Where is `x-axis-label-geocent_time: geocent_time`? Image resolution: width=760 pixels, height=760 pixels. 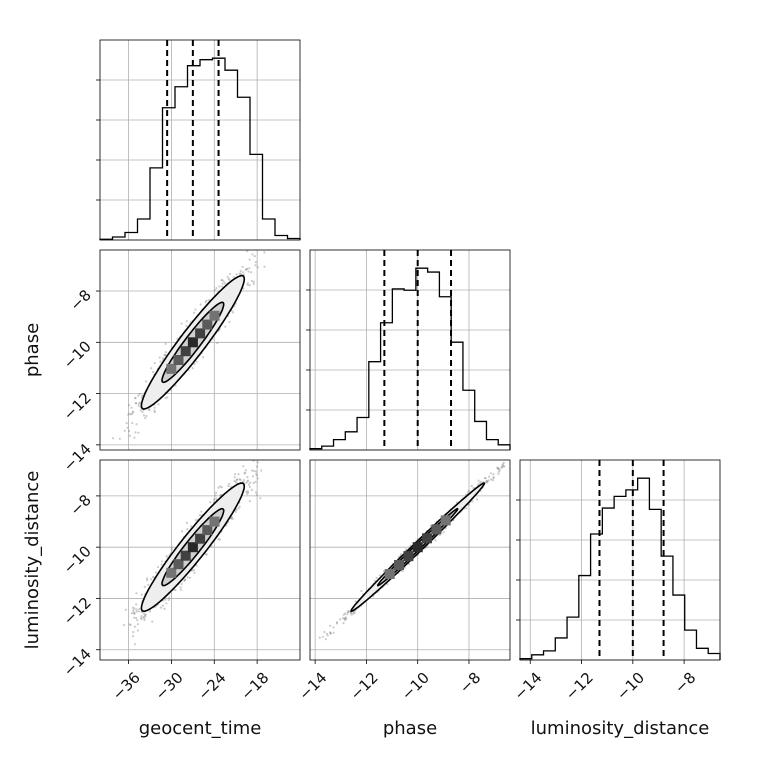
x-axis-label-geocent_time: geocent_time is located at coordinates (200, 728).